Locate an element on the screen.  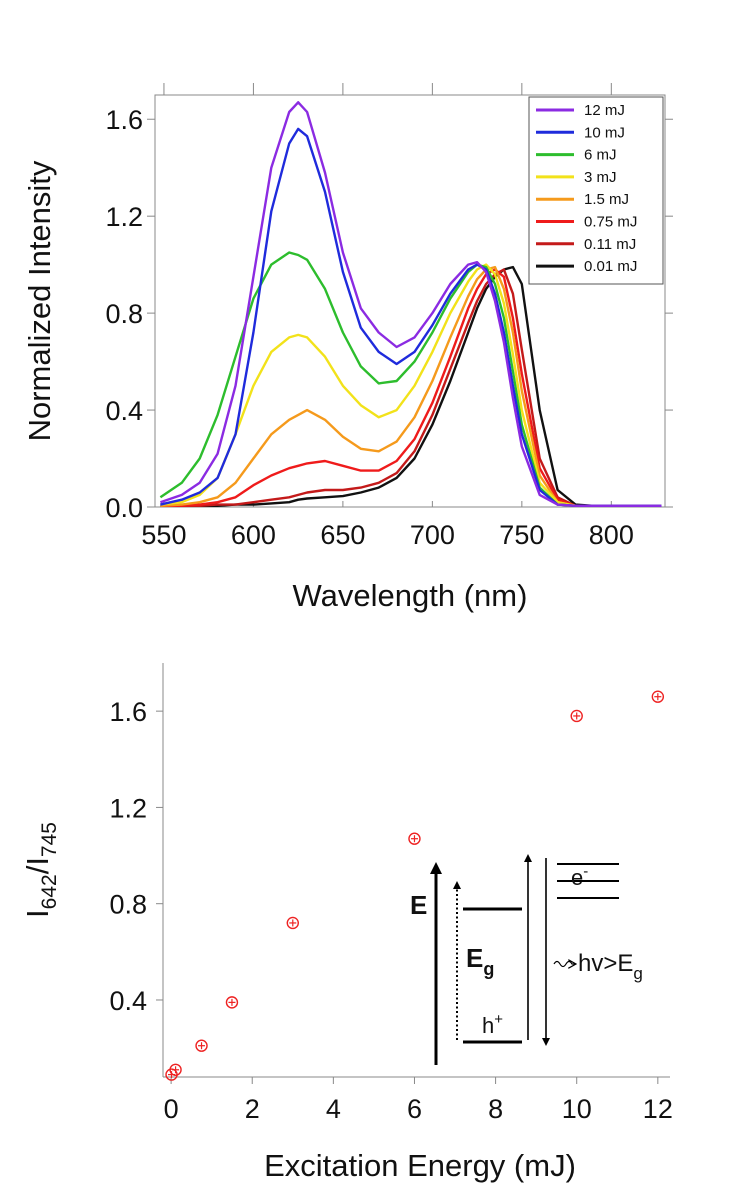
spectra-x-tick-label: 800 is located at coordinates (611, 535).